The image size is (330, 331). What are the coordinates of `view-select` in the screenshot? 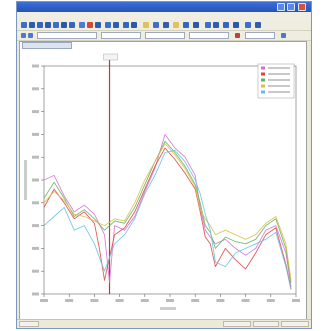 It's located at (260, 35).